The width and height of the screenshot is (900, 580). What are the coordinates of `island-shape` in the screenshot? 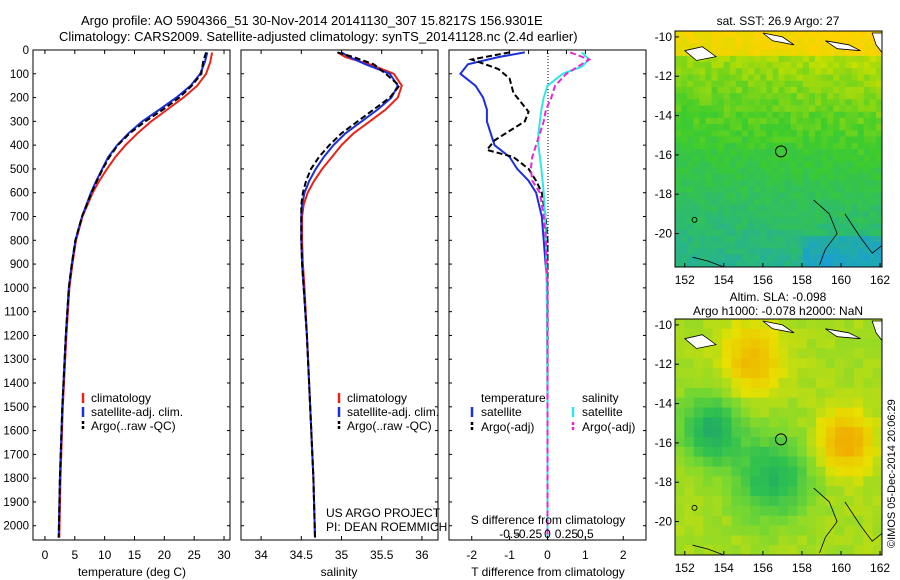 It's located at (700, 53).